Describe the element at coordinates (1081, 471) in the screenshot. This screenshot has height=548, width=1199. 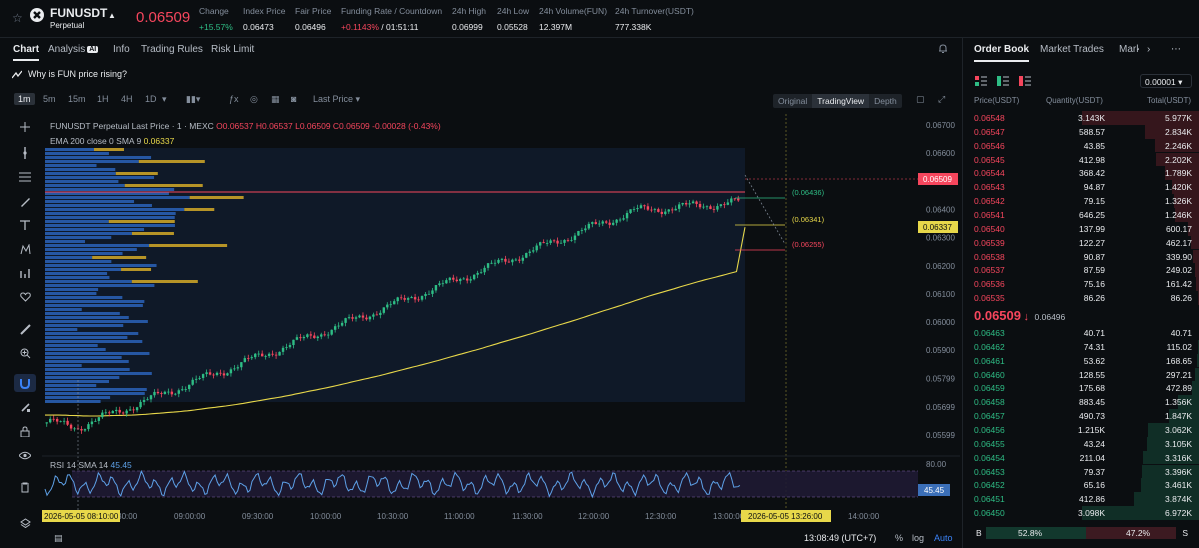
I see `bid-row: 0.06453 79.37 3.396K` at that location.